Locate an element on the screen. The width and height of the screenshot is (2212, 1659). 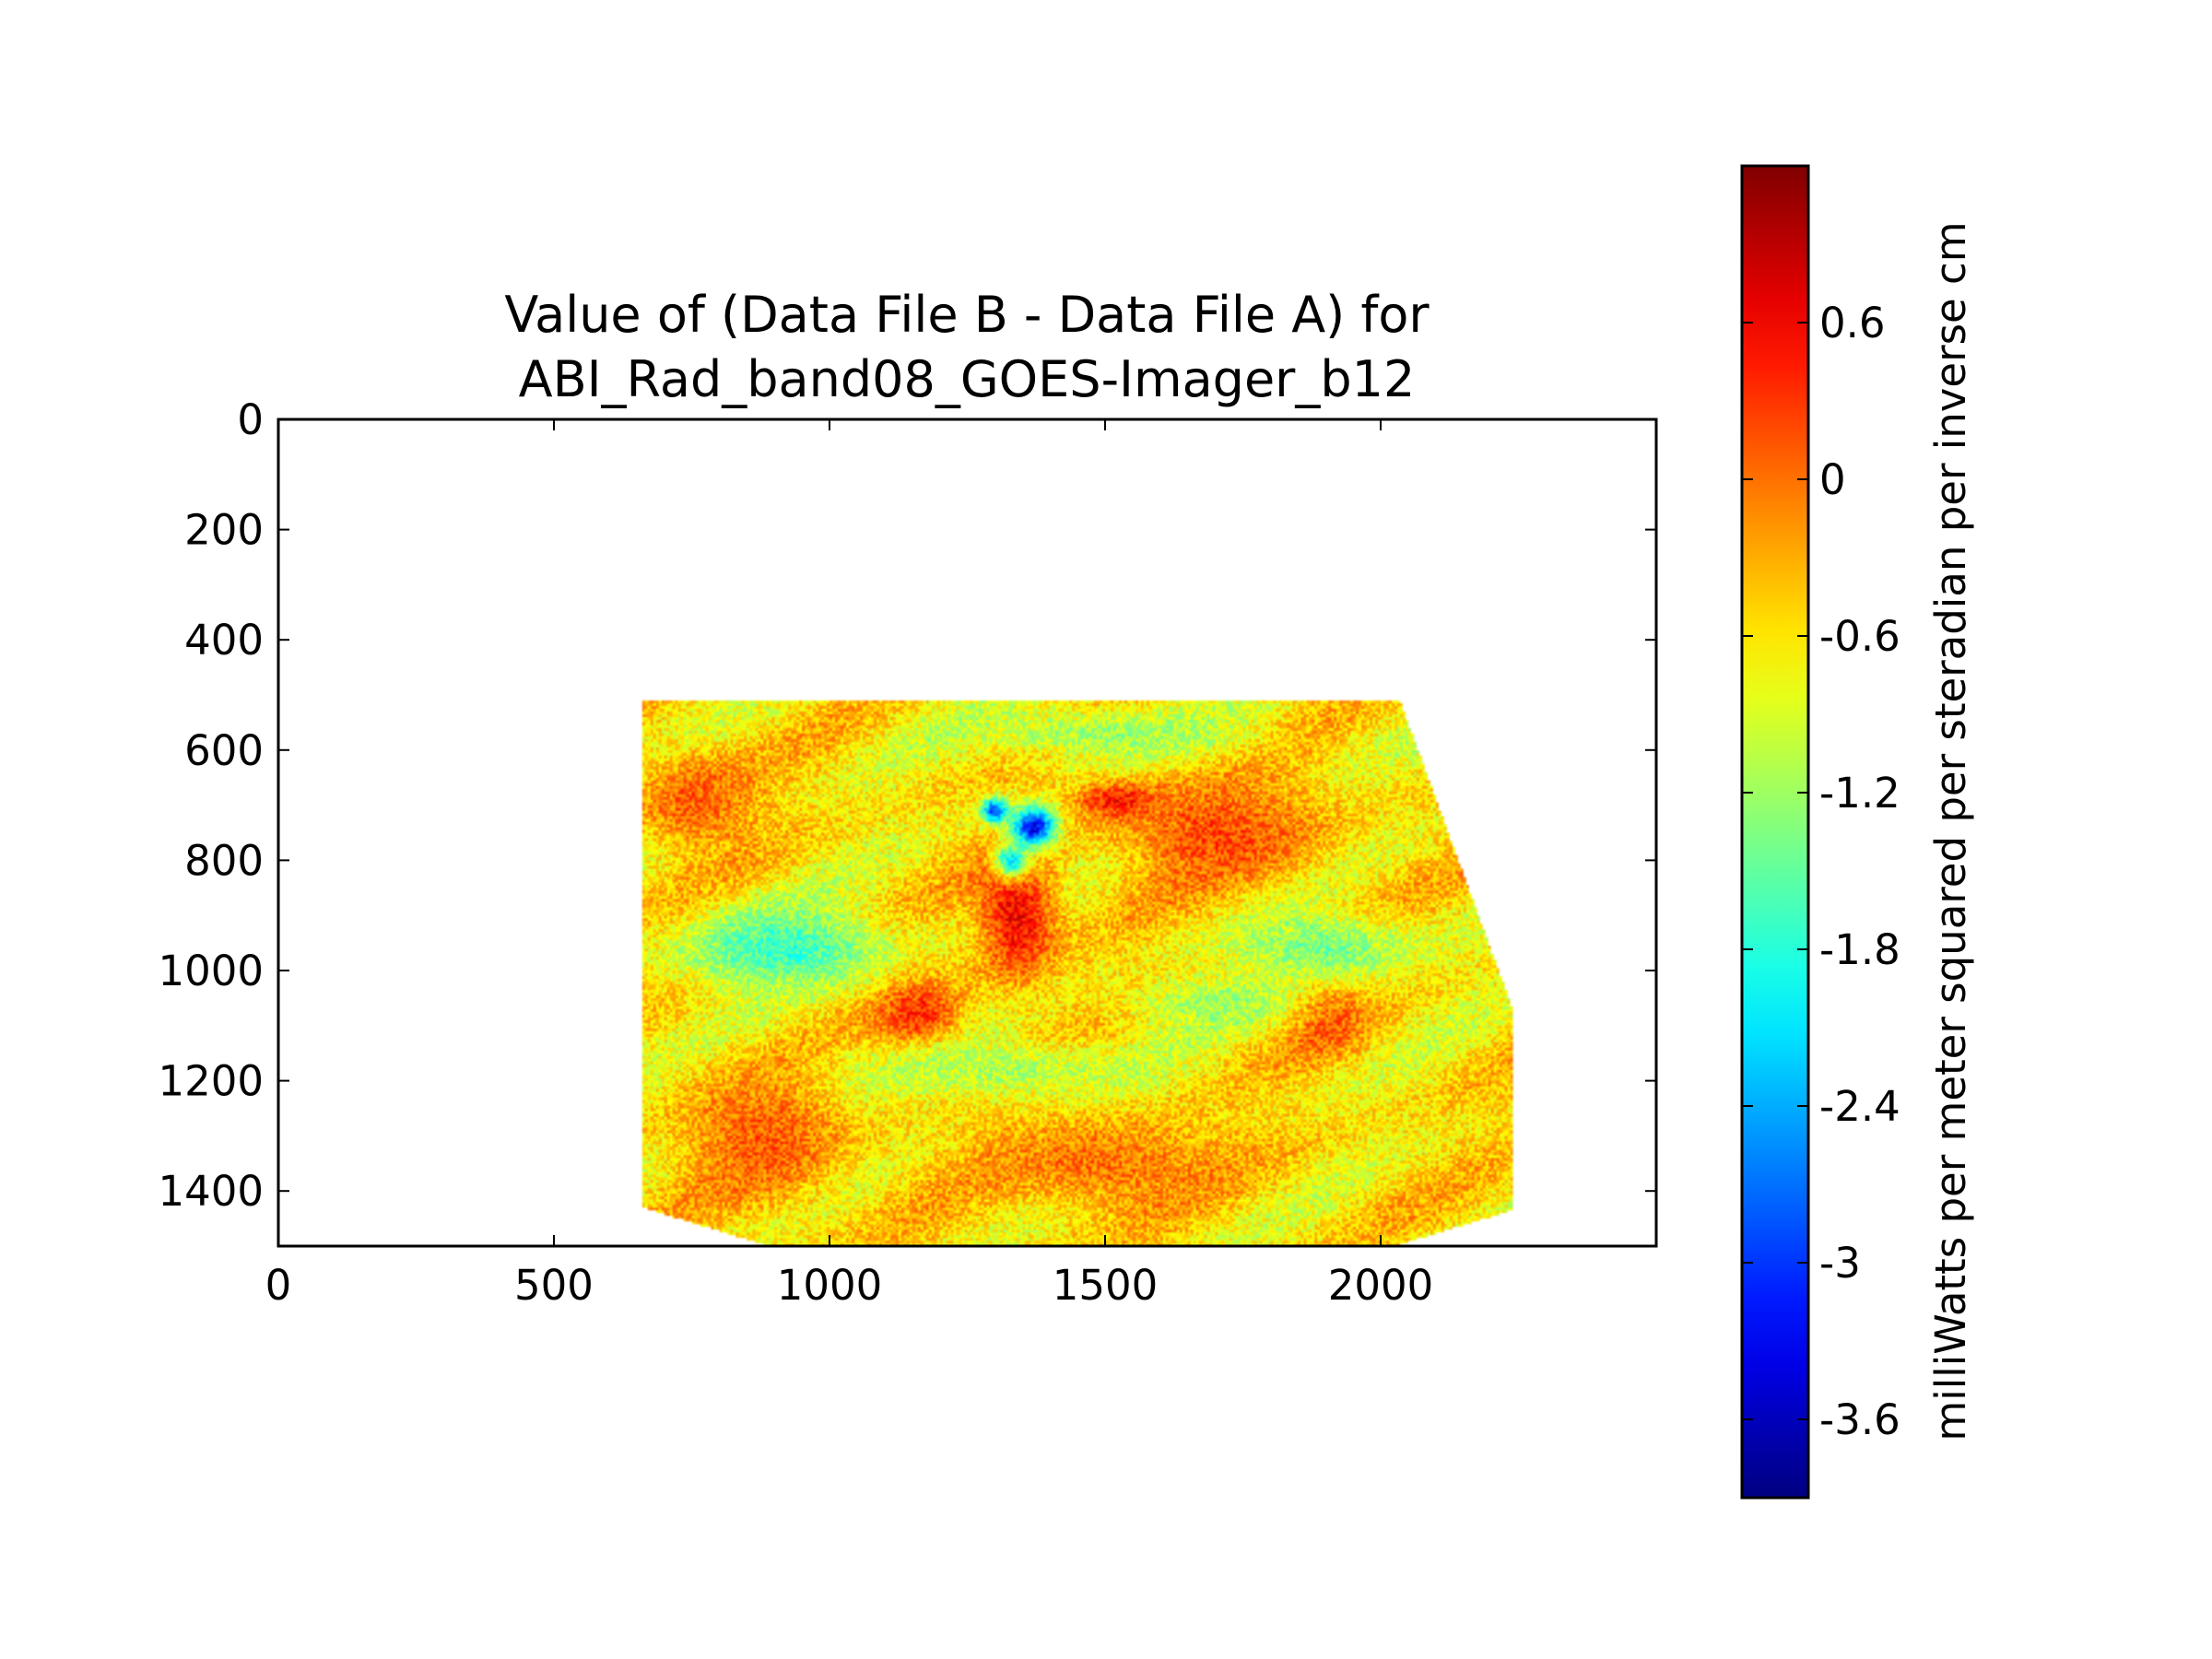
chart-title-line-1: Value of (Data File B - Data File A) for is located at coordinates (967, 315).